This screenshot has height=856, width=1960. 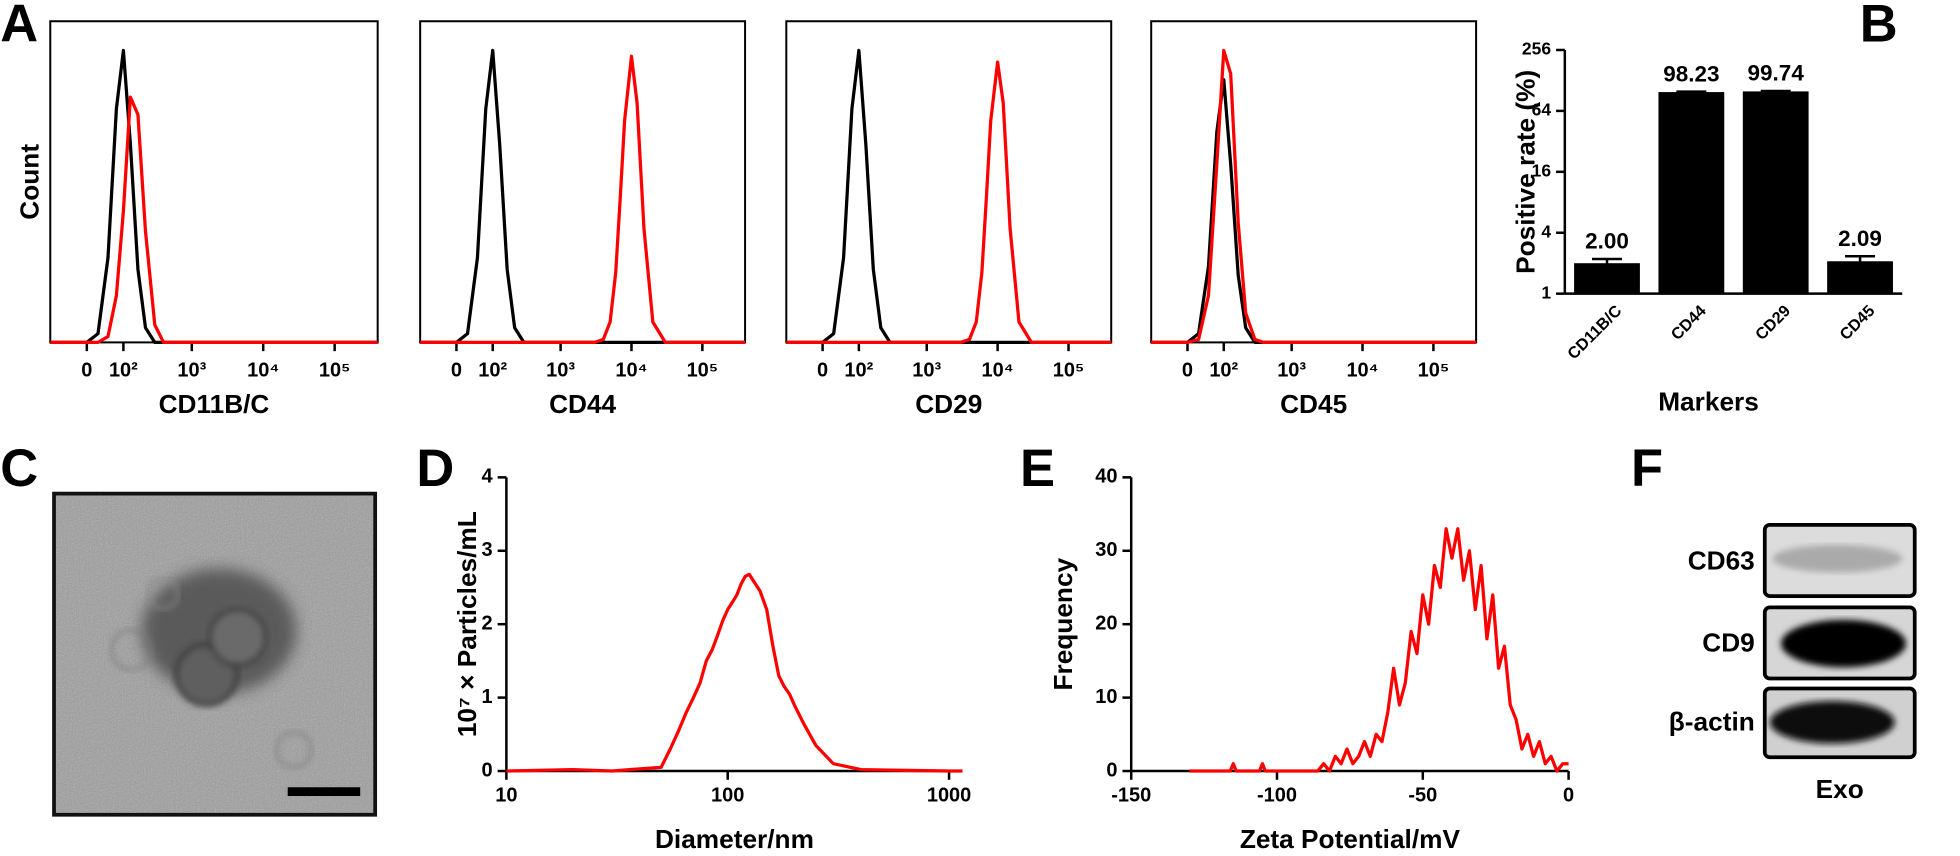 I want to click on micrograph-border, so click(x=215, y=654).